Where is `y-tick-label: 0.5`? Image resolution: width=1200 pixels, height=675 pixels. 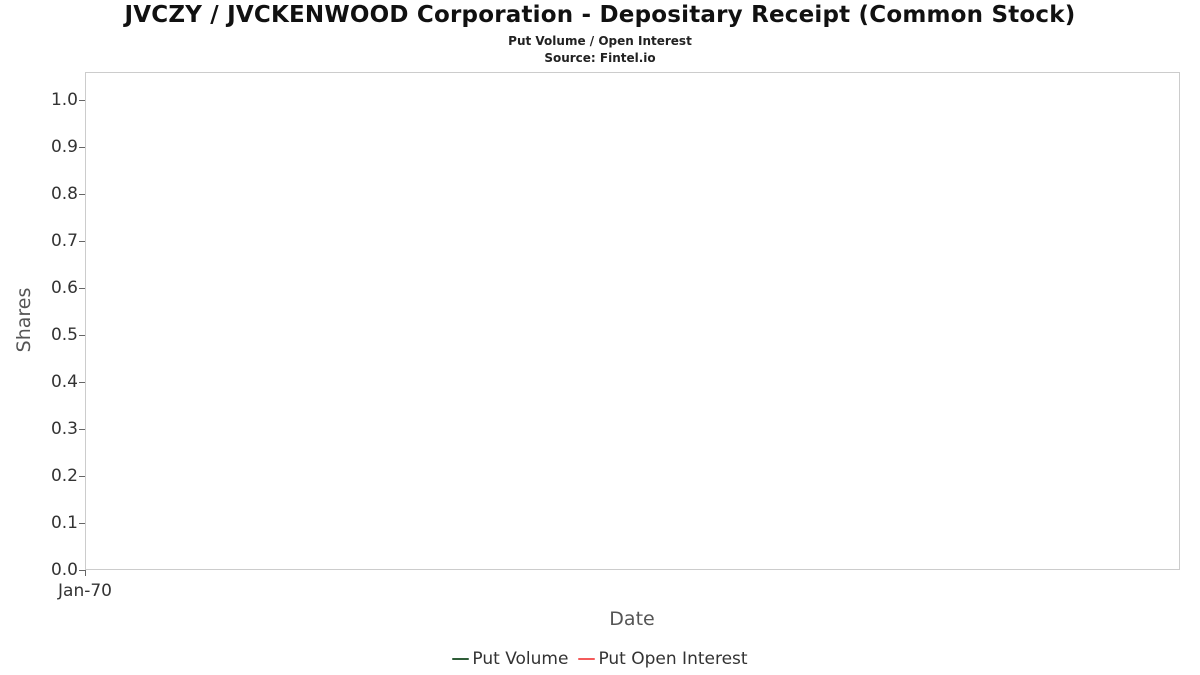
y-tick-label: 0.5 is located at coordinates (64, 335).